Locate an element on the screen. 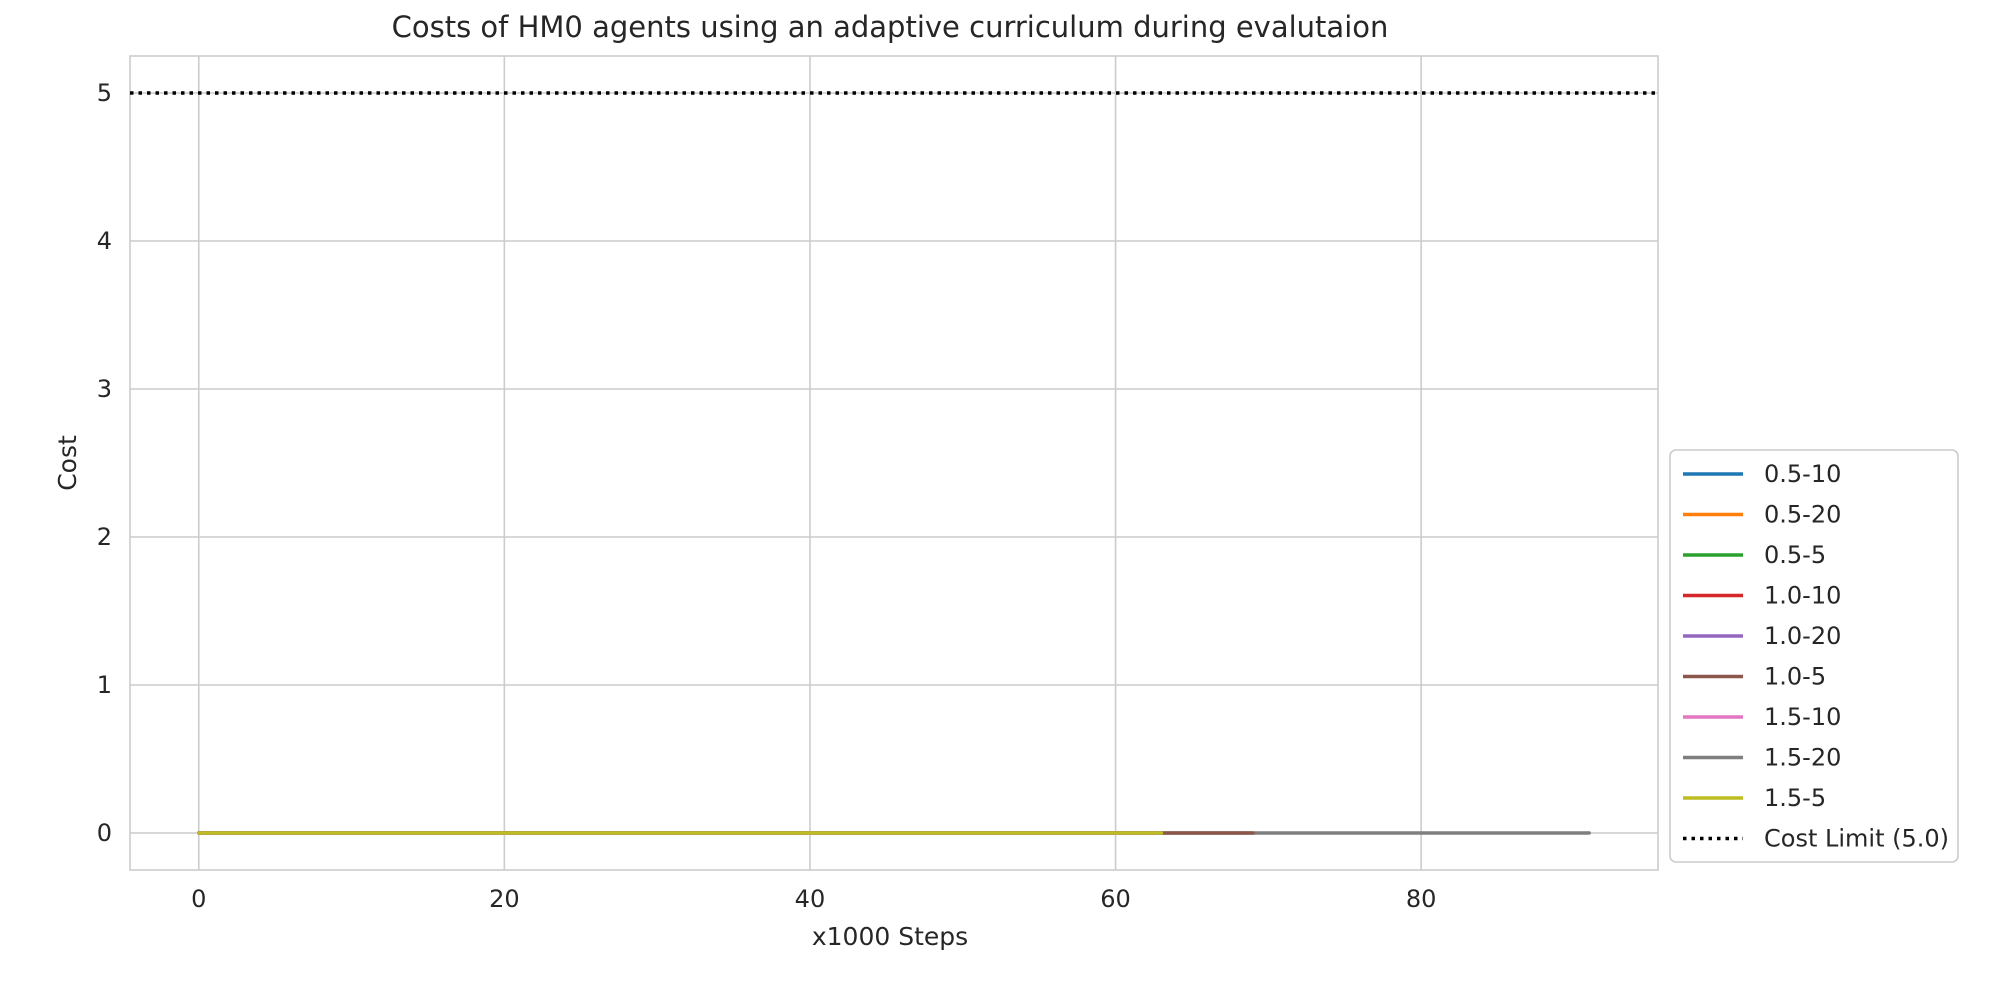 This screenshot has width=2000, height=1000. y-axis-label: Cost is located at coordinates (67, 463).